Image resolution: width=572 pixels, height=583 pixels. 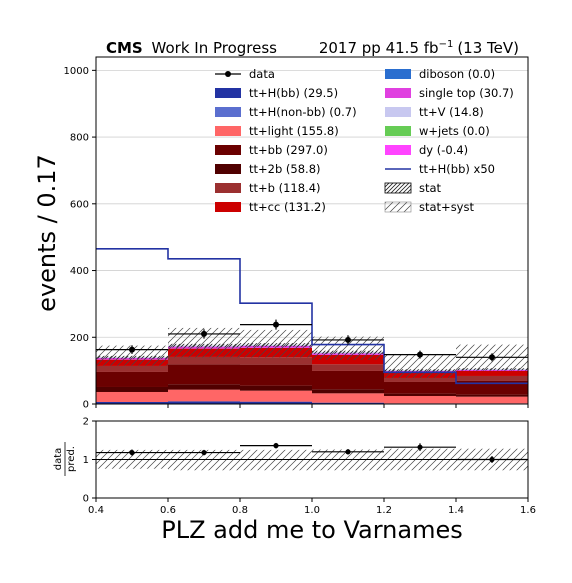 What do you see at coordinates (76, 71) in the screenshot?
I see `y-tick-label-5: 1000` at bounding box center [76, 71].